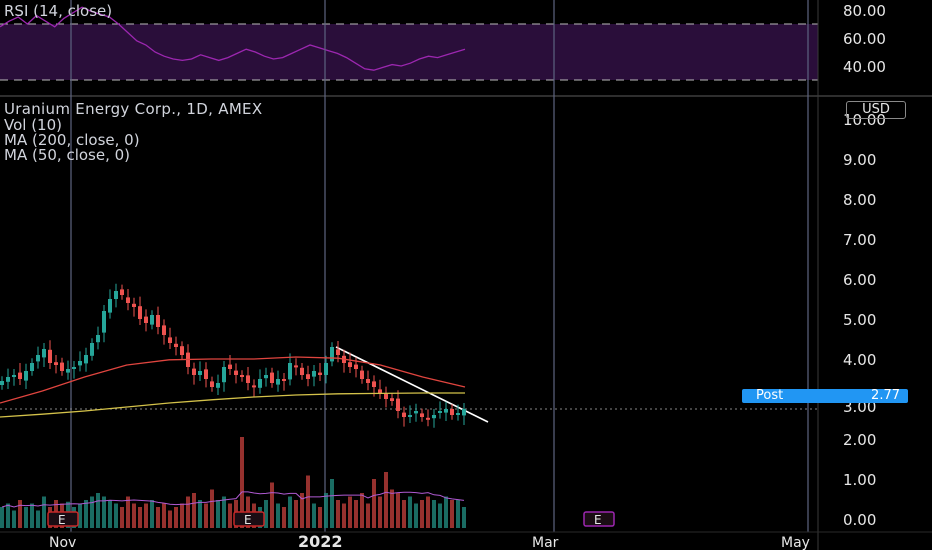  Describe the element at coordinates (67, 155) in the screenshot. I see `ma50-legend: MA (50, close, 0)` at that location.